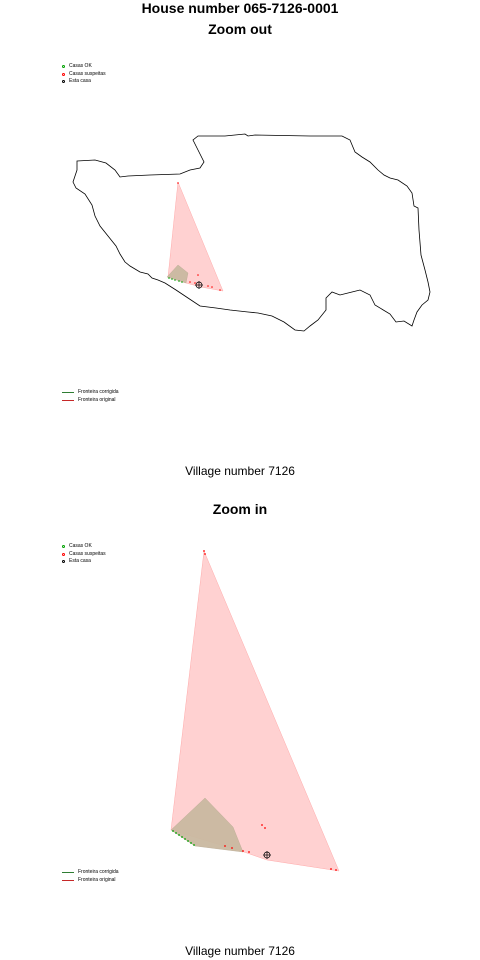 The height and width of the screenshot is (960, 480). What do you see at coordinates (240, 29) in the screenshot?
I see `zoom-out-title: Zoom out` at bounding box center [240, 29].